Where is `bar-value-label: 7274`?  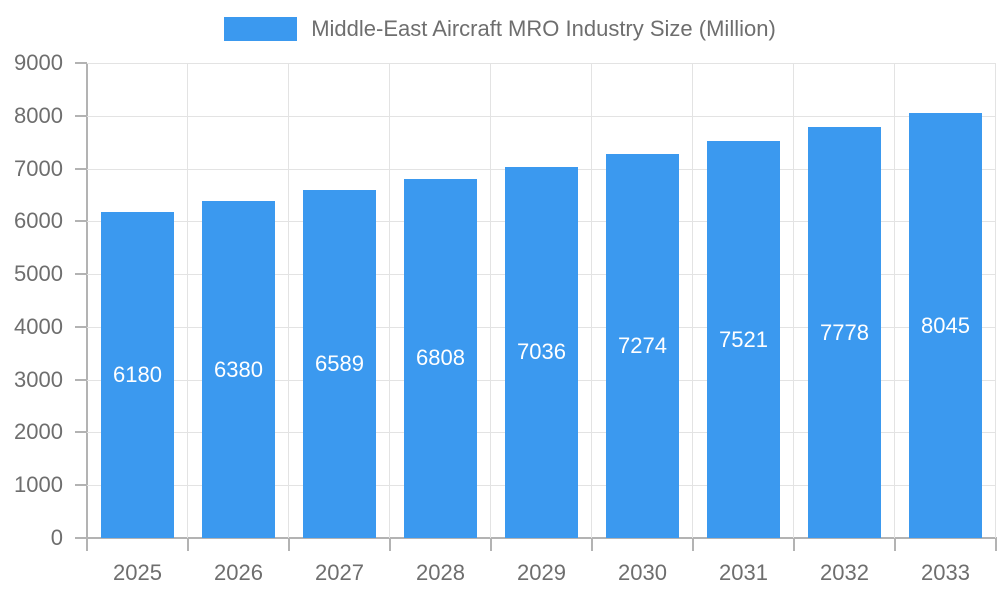 bar-value-label: 7274 is located at coordinates (642, 346).